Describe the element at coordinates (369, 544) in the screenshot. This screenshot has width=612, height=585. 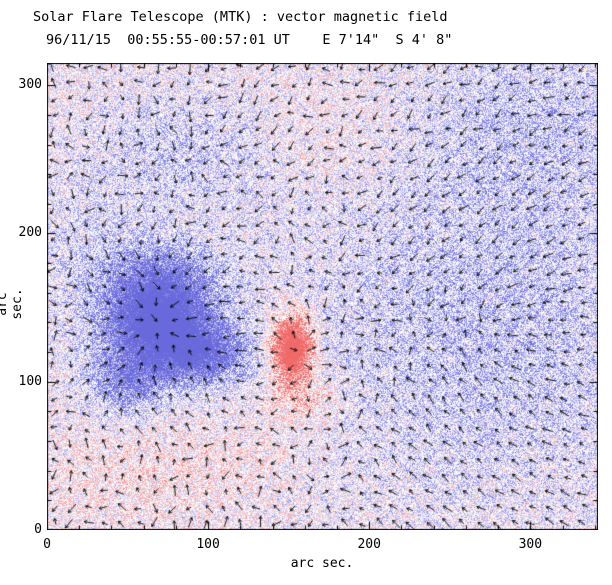
I see `x-tick-label: 200` at that location.